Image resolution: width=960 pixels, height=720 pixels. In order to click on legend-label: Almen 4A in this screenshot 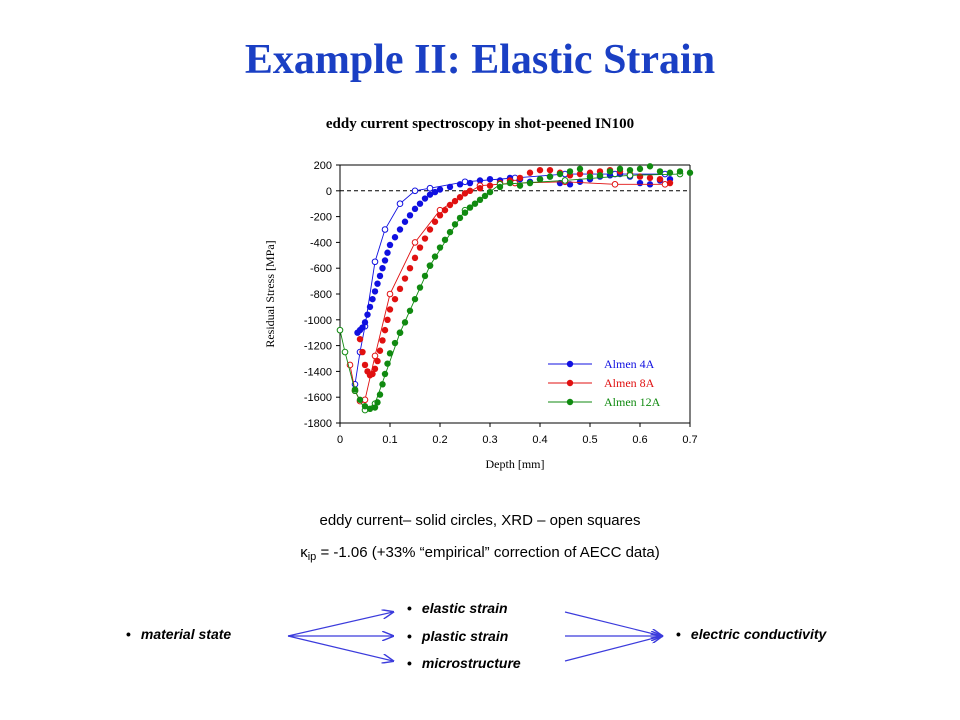, I will do `click(629, 364)`.